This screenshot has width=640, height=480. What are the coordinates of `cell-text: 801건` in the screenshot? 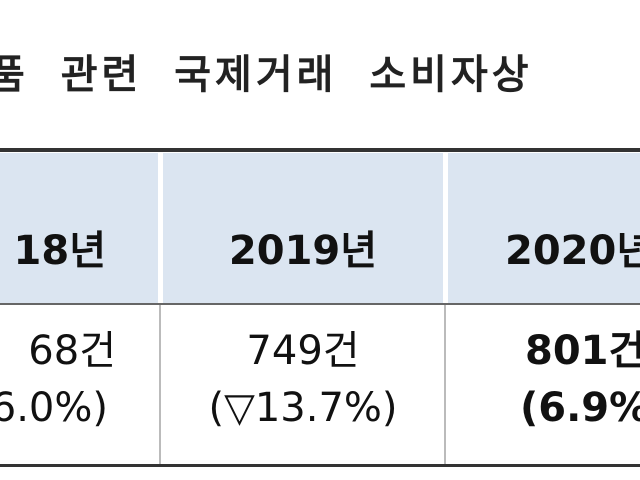 It's located at (582, 351).